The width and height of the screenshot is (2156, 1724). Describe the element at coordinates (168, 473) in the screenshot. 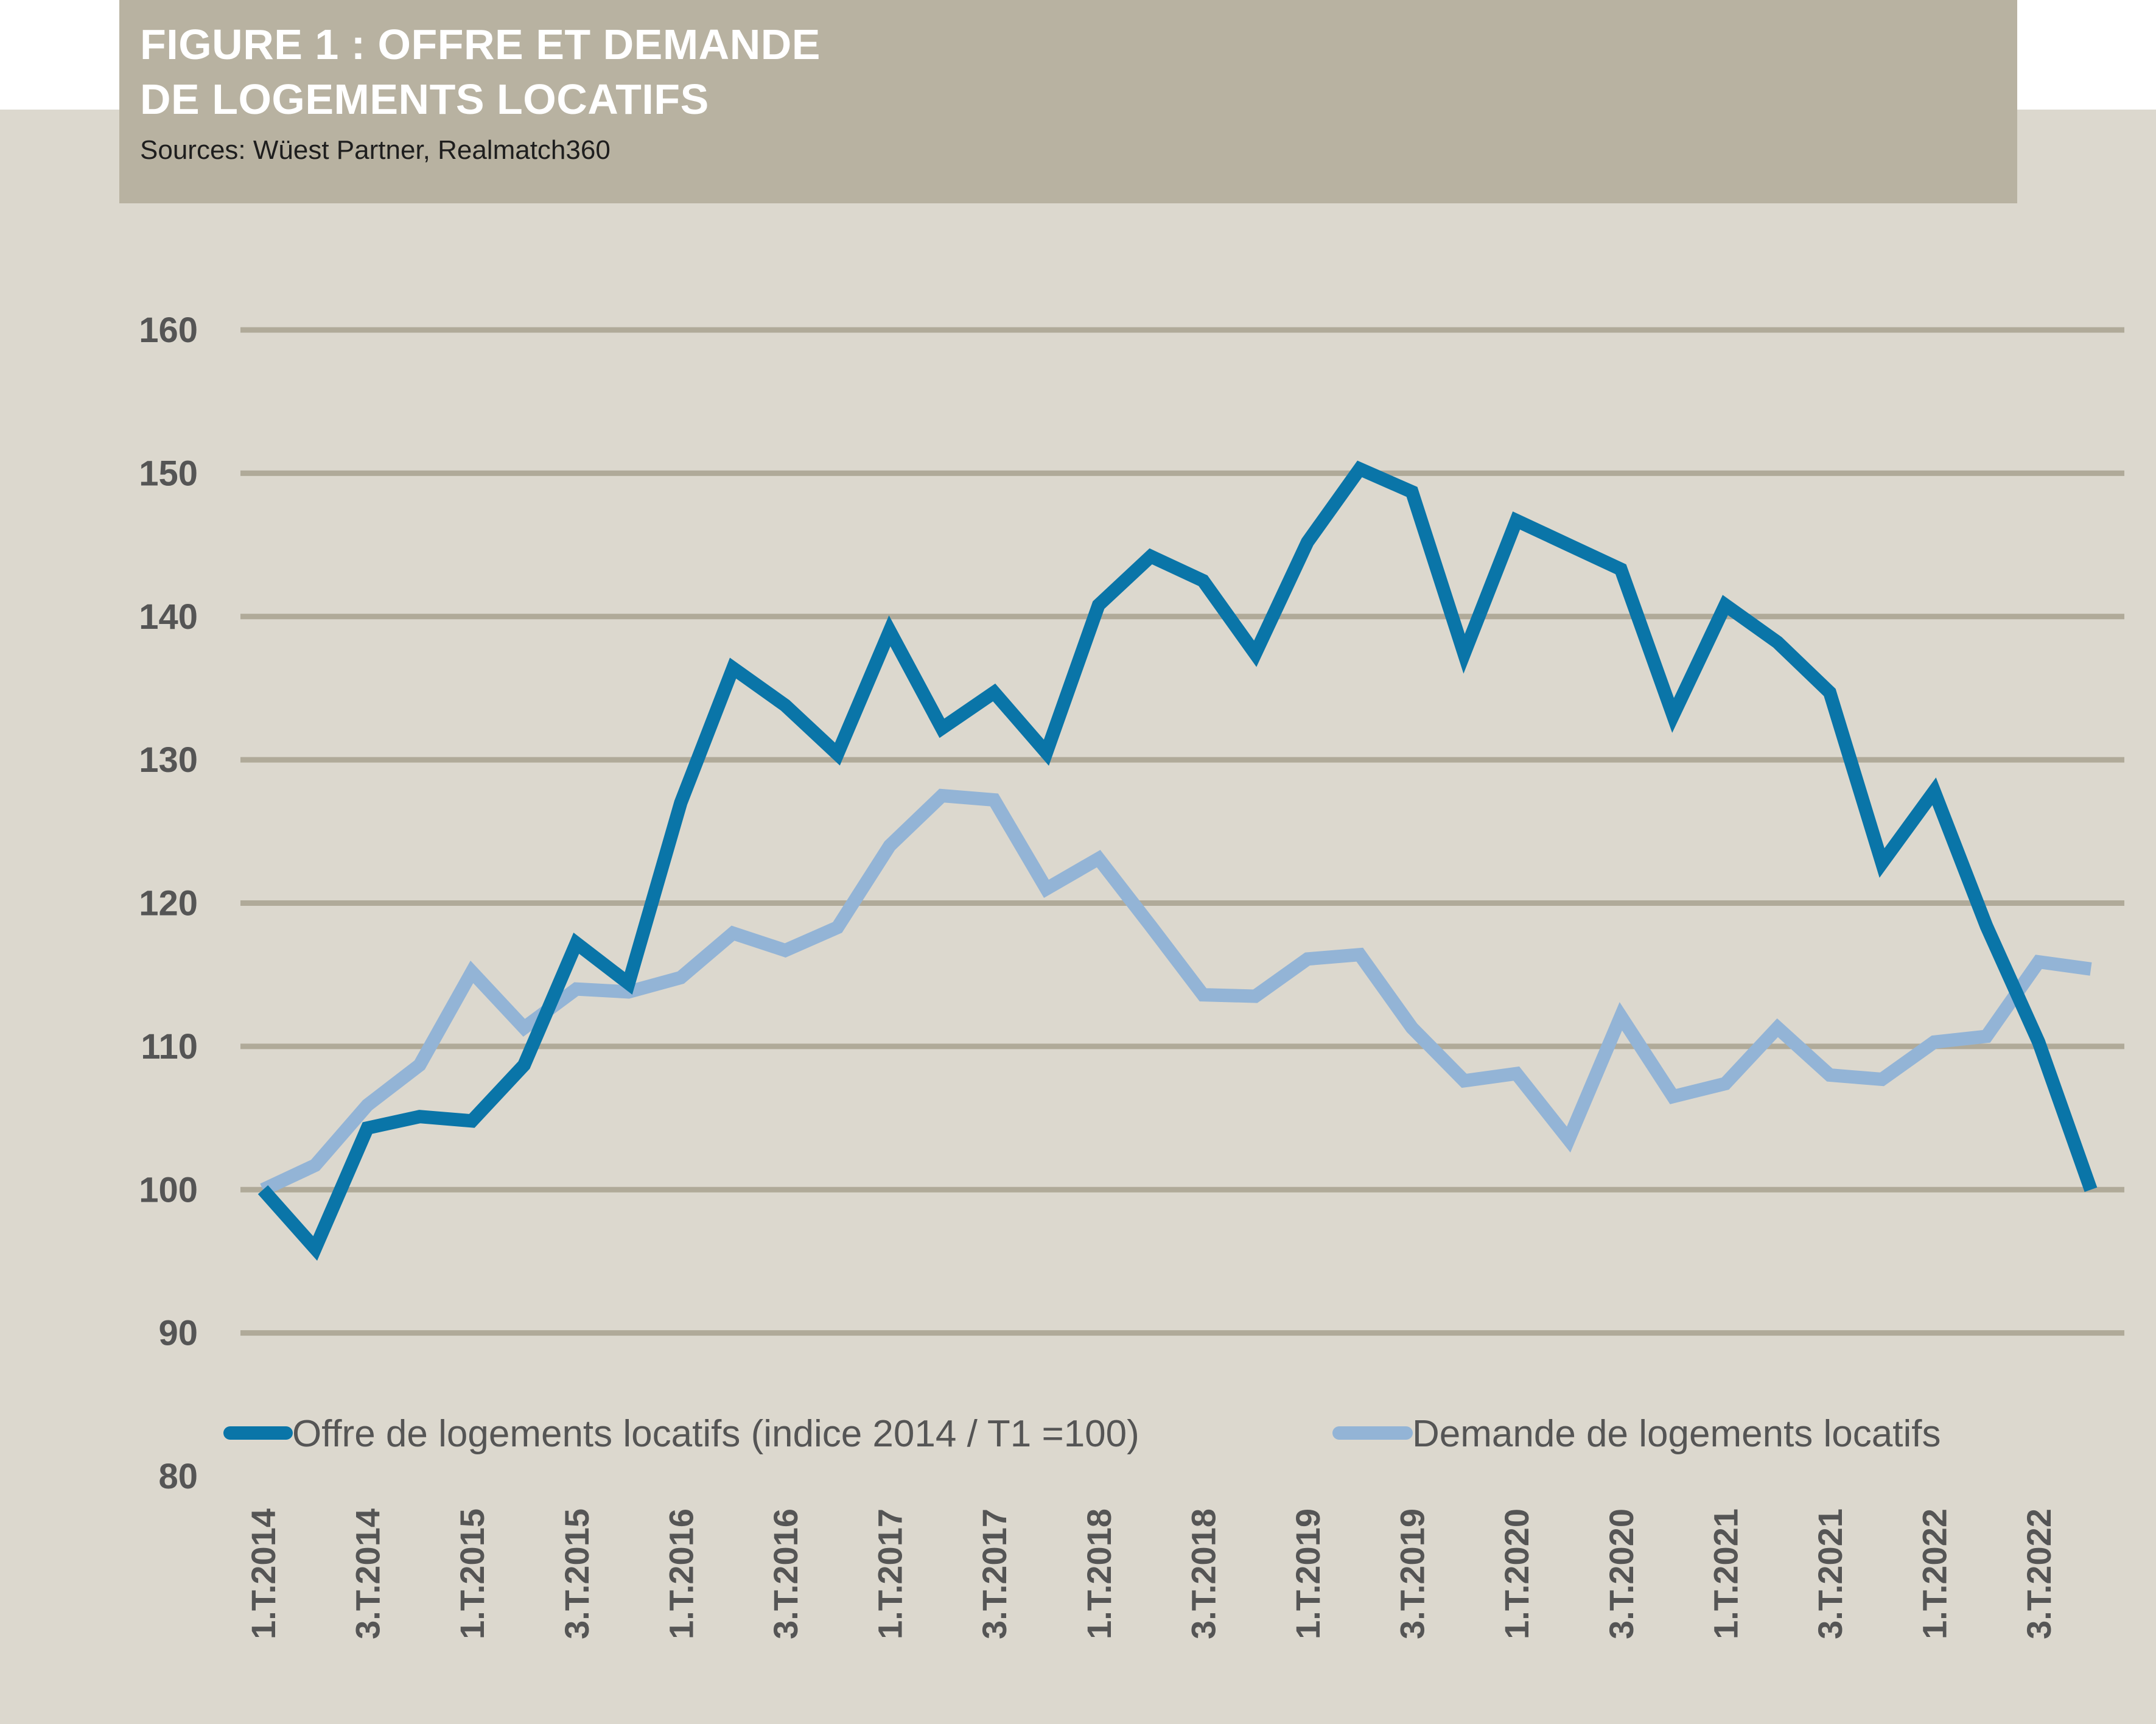

I see `y-tick-label: 150` at that location.